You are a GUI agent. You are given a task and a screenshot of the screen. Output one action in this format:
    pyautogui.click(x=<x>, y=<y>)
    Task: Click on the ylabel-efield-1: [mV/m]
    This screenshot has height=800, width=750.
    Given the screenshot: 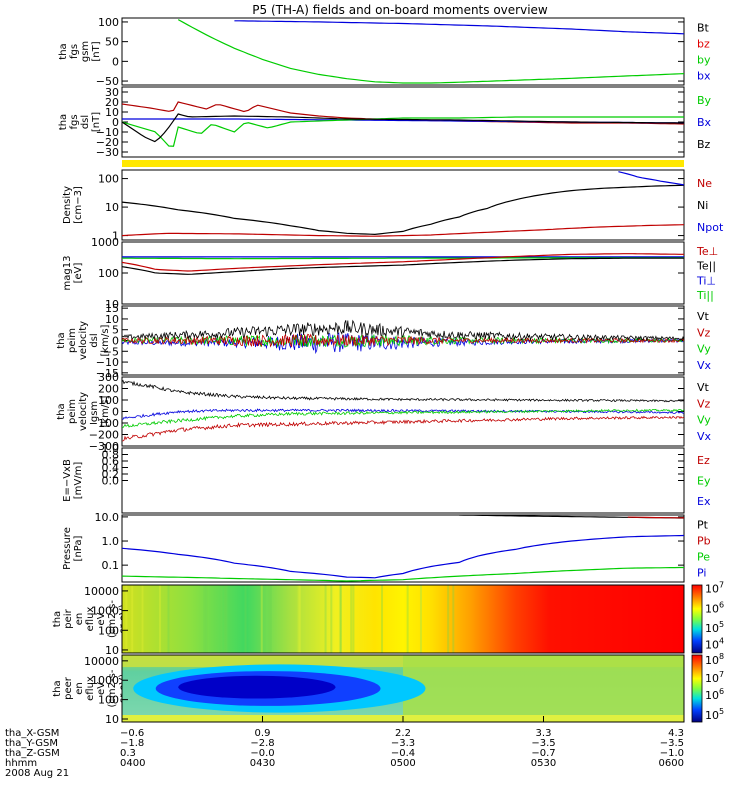 What is the action you would take?
    pyautogui.click(x=78, y=481)
    